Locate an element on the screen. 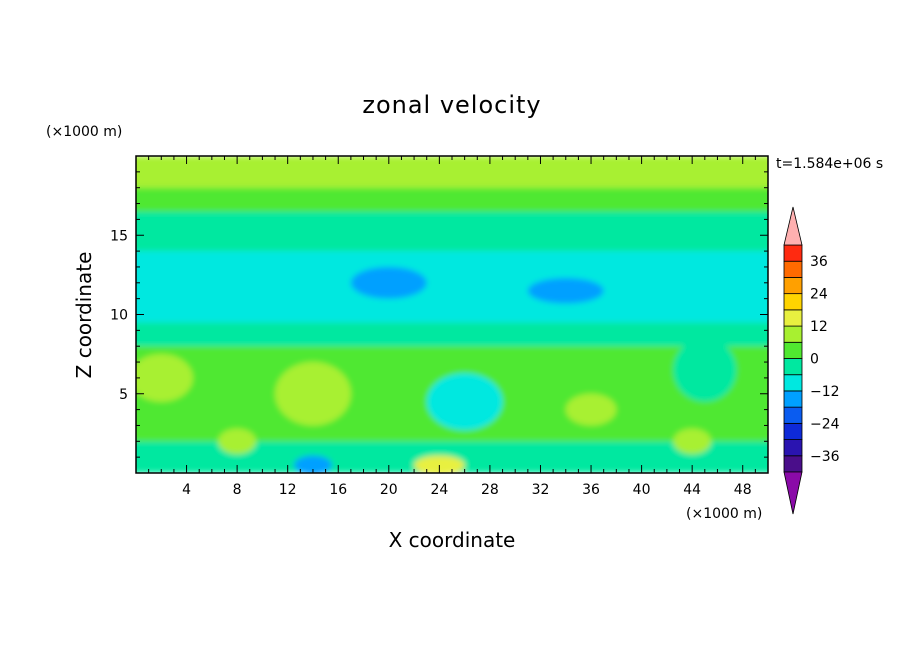  x-tick-label: 36 is located at coordinates (591, 490).